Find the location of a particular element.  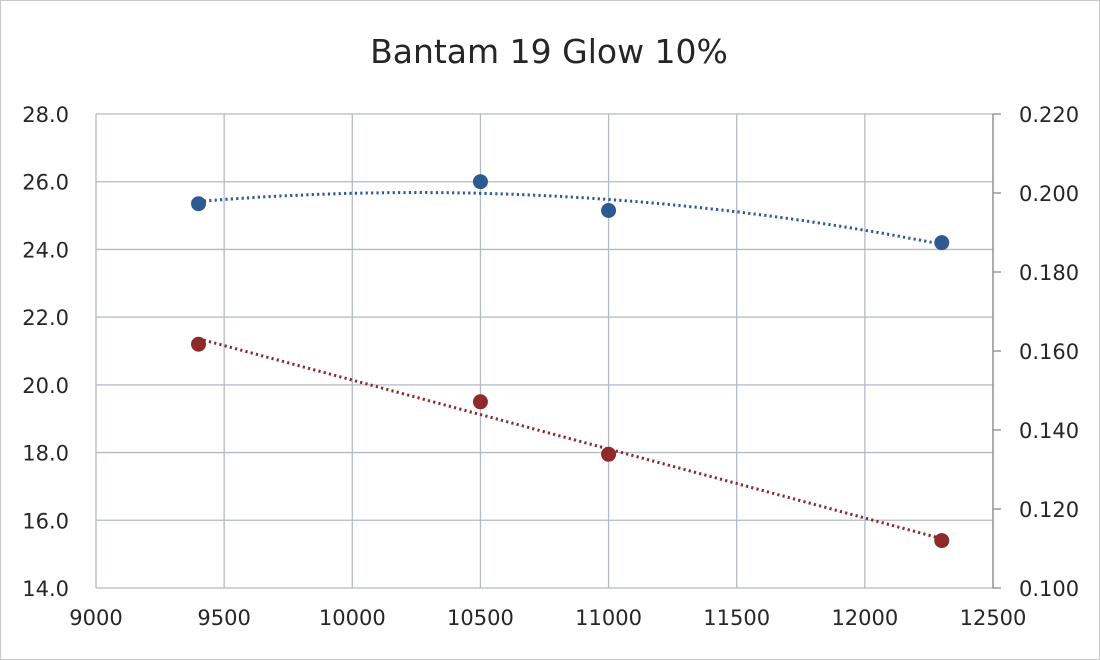

y-tick-label: 16.0 is located at coordinates (45, 521).